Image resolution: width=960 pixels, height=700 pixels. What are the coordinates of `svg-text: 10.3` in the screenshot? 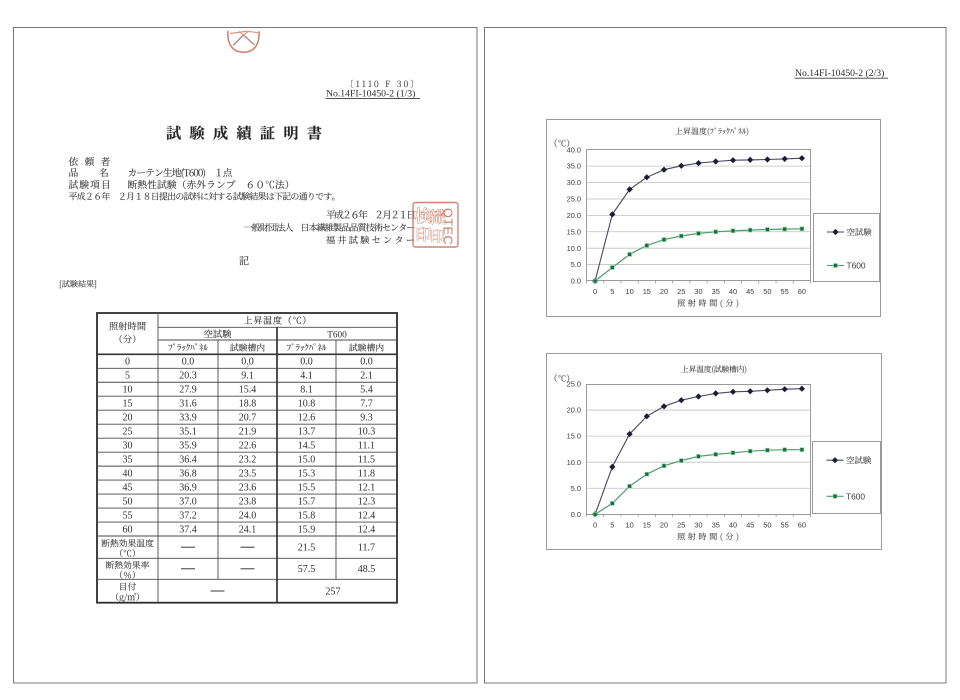 It's located at (367, 432).